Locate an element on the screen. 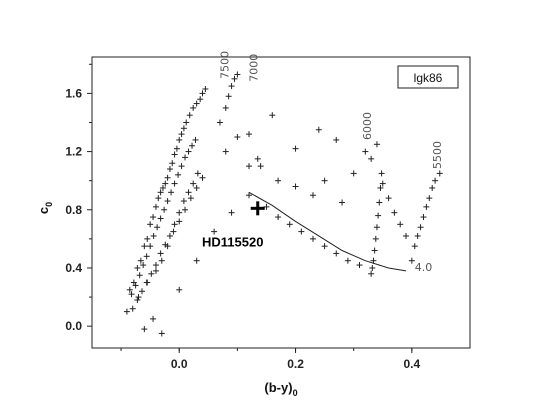 This screenshot has height=419, width=545. x-tick-label: 0.4 is located at coordinates (412, 364).